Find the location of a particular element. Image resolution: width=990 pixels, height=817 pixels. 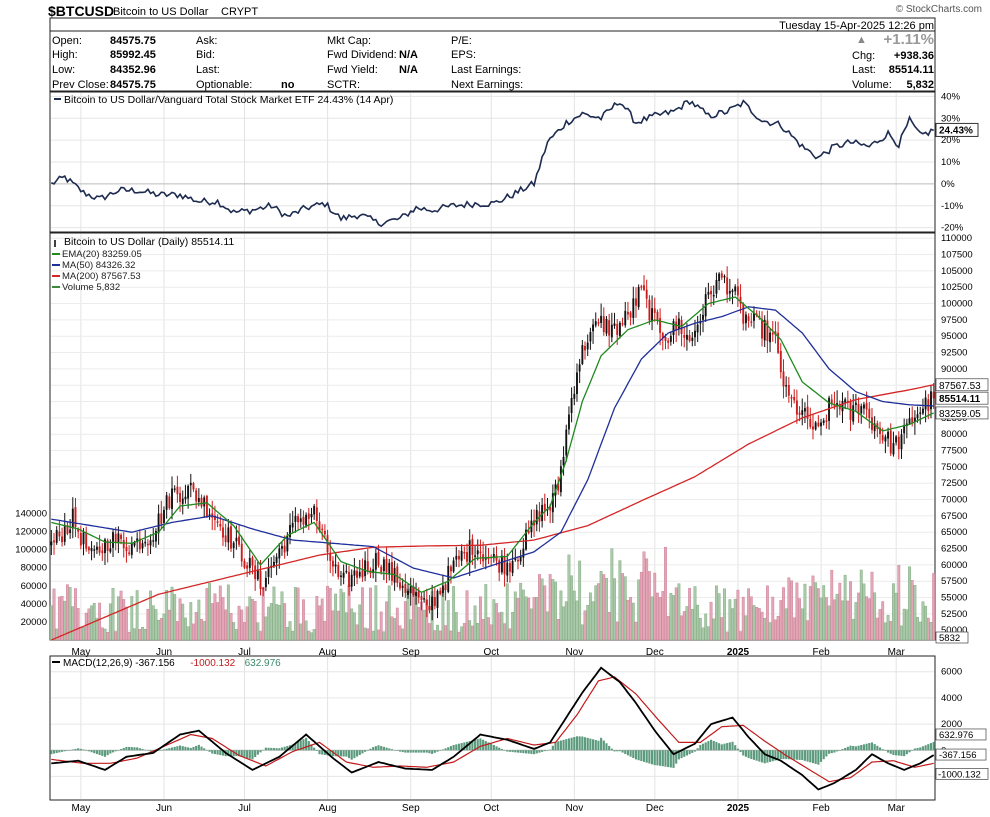

bid-label: Bid: is located at coordinates (205, 55).